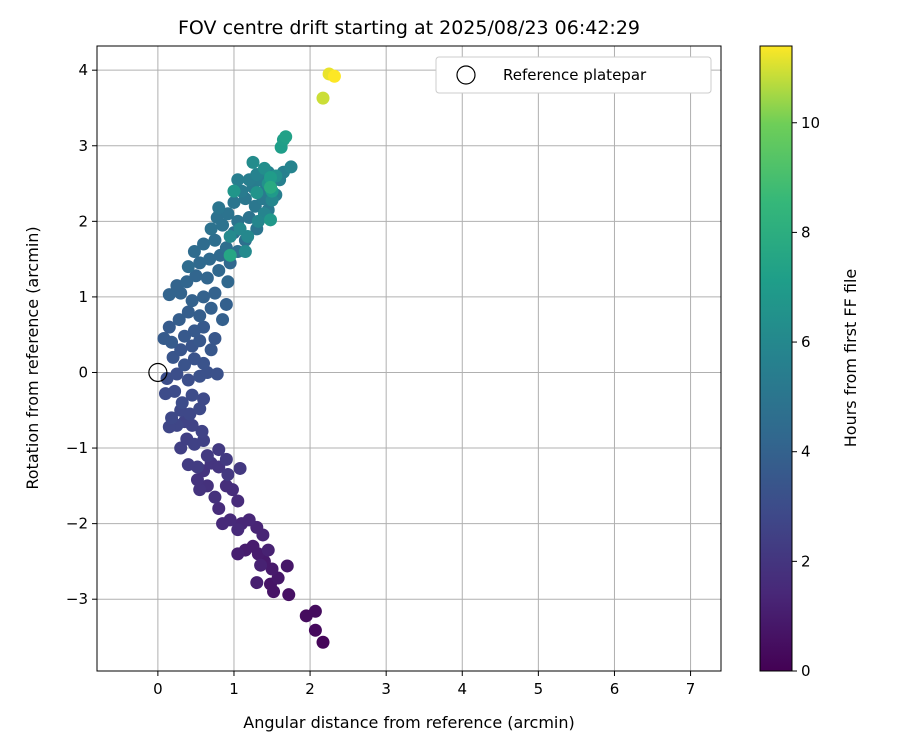 The width and height of the screenshot is (900, 750). What do you see at coordinates (83, 221) in the screenshot?
I see `y-tick-label: 2` at bounding box center [83, 221].